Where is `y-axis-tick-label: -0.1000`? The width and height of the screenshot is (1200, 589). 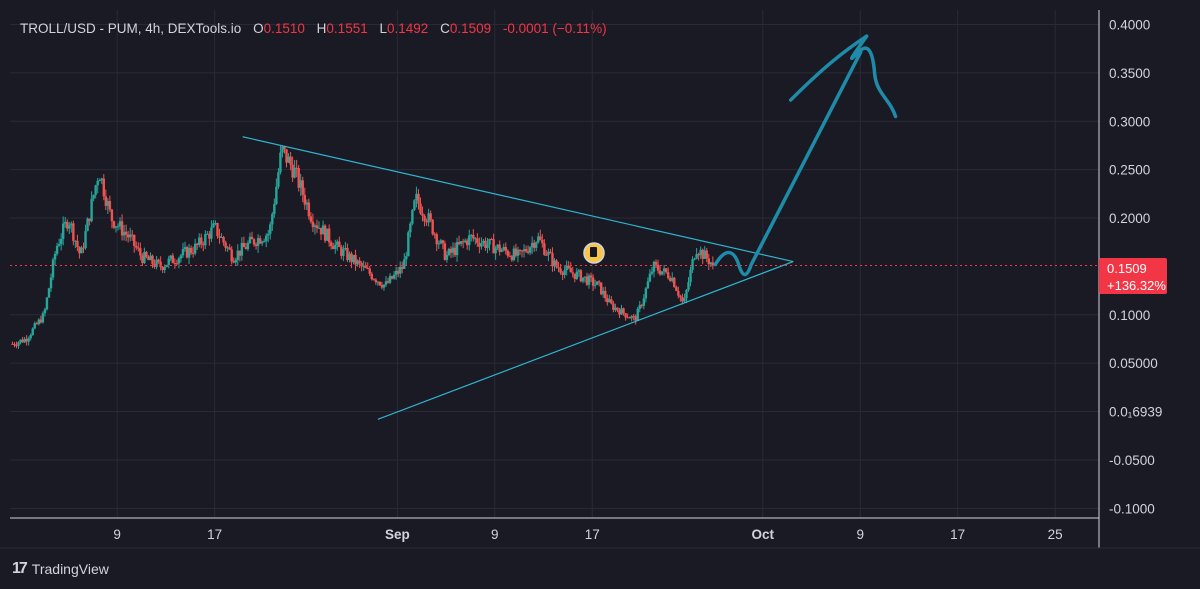
y-axis-tick-label: -0.1000 is located at coordinates (1132, 508).